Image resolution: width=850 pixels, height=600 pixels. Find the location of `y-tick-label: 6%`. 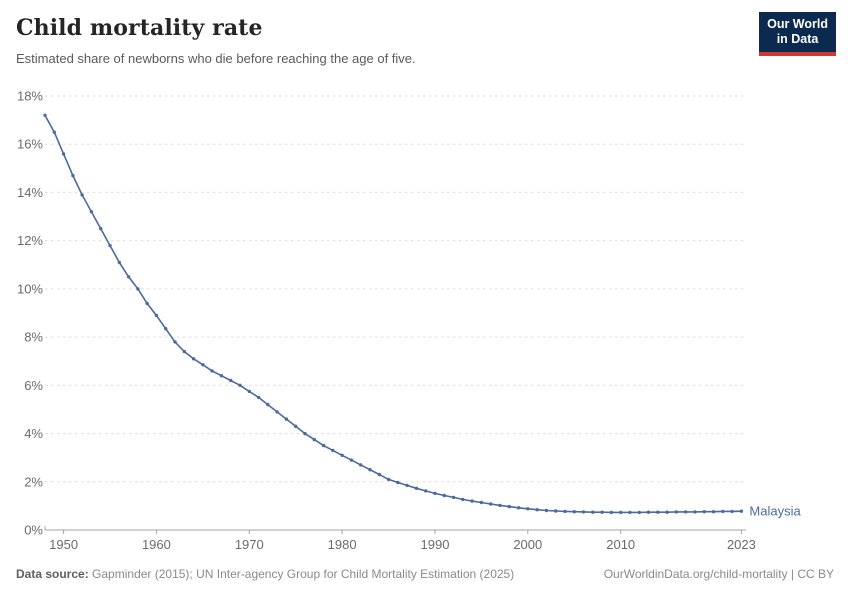

y-tick-label: 6% is located at coordinates (33, 385).